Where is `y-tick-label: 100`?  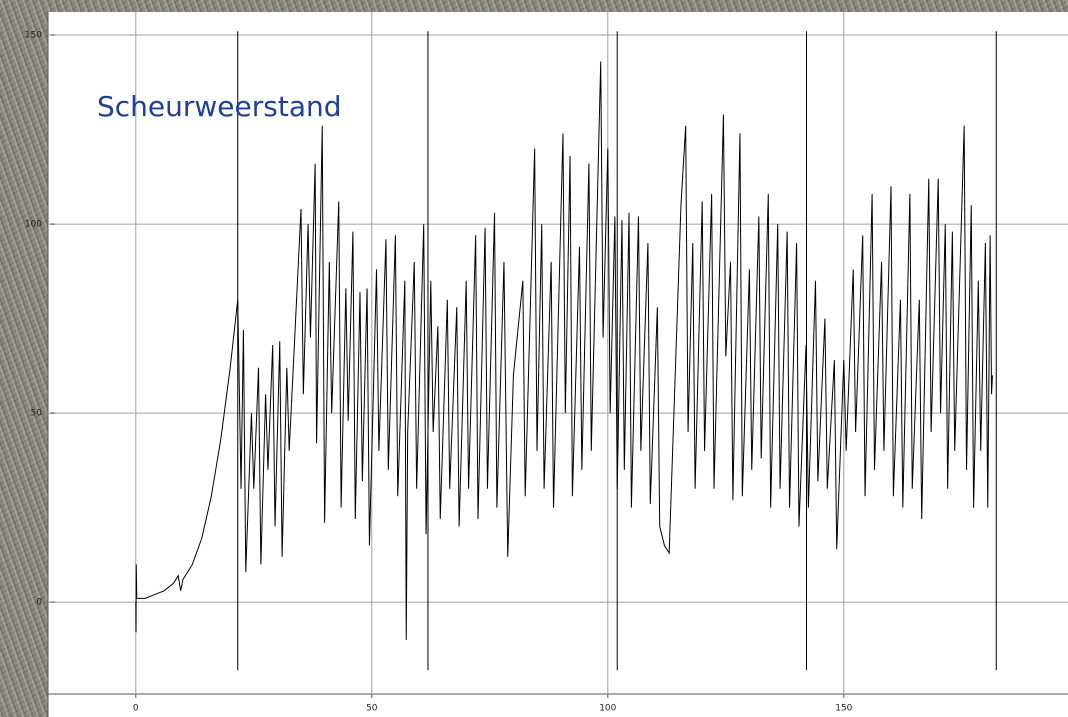 y-tick-label: 100 is located at coordinates (33, 225).